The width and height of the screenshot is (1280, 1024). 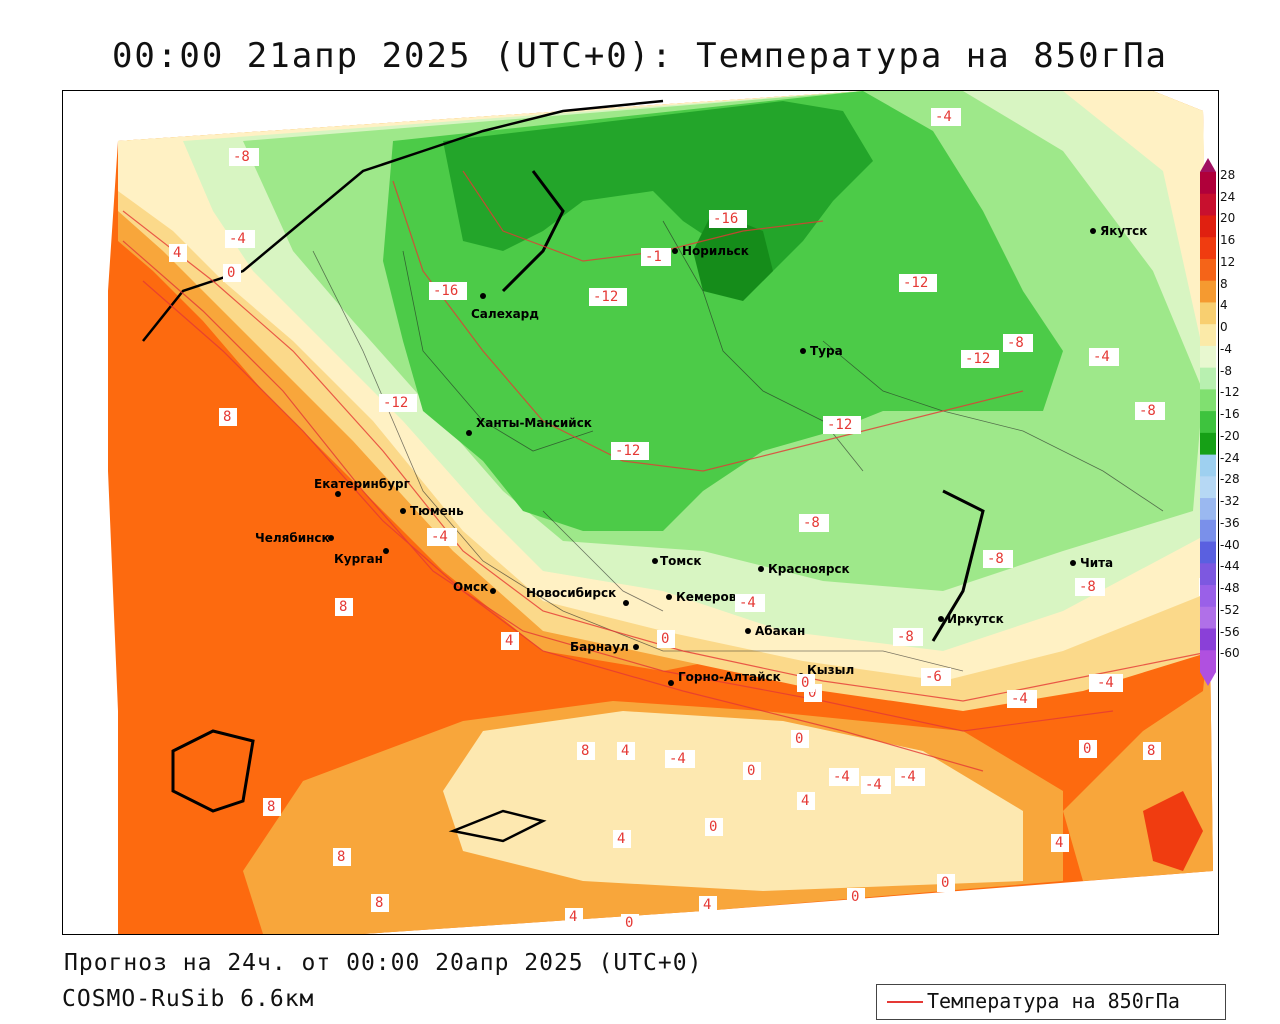 What do you see at coordinates (809, 569) in the screenshot?
I see `city-label: Красноярск` at bounding box center [809, 569].